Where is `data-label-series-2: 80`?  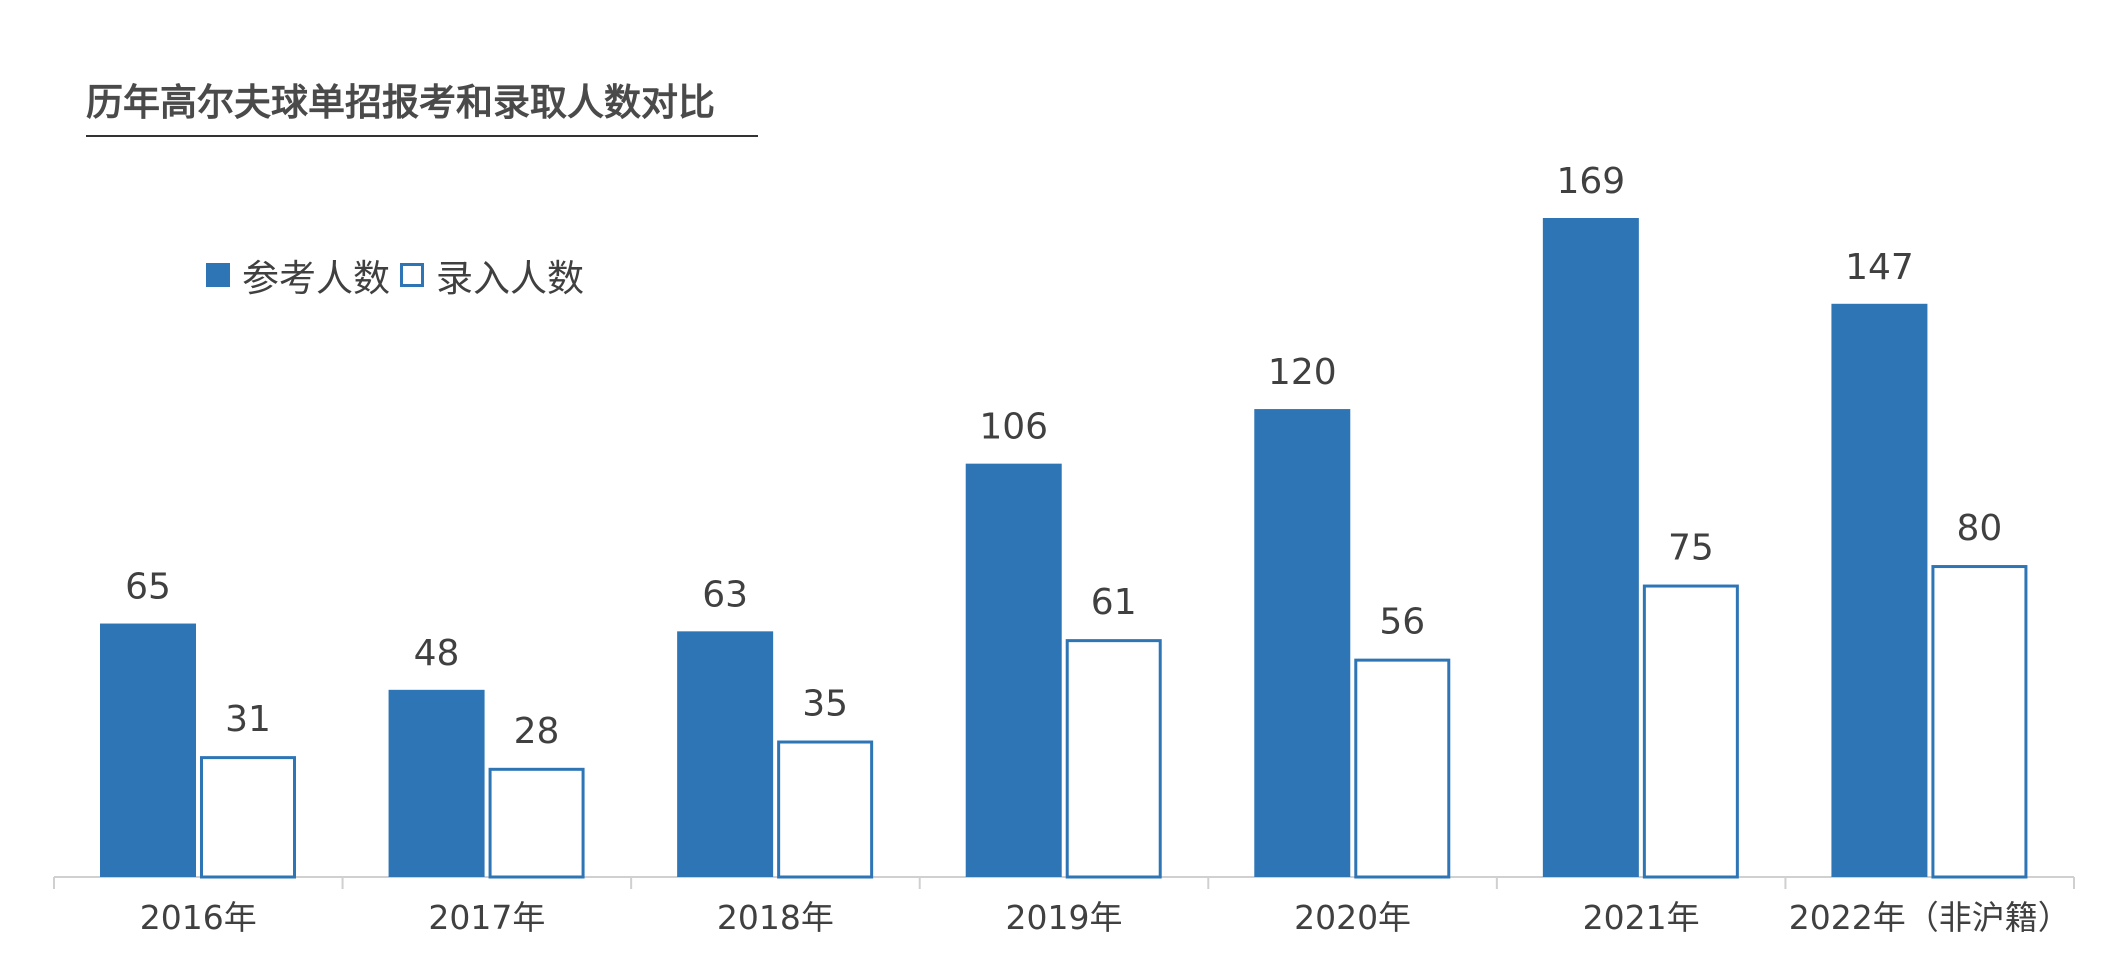 data-label-series-2: 80 is located at coordinates (1980, 528).